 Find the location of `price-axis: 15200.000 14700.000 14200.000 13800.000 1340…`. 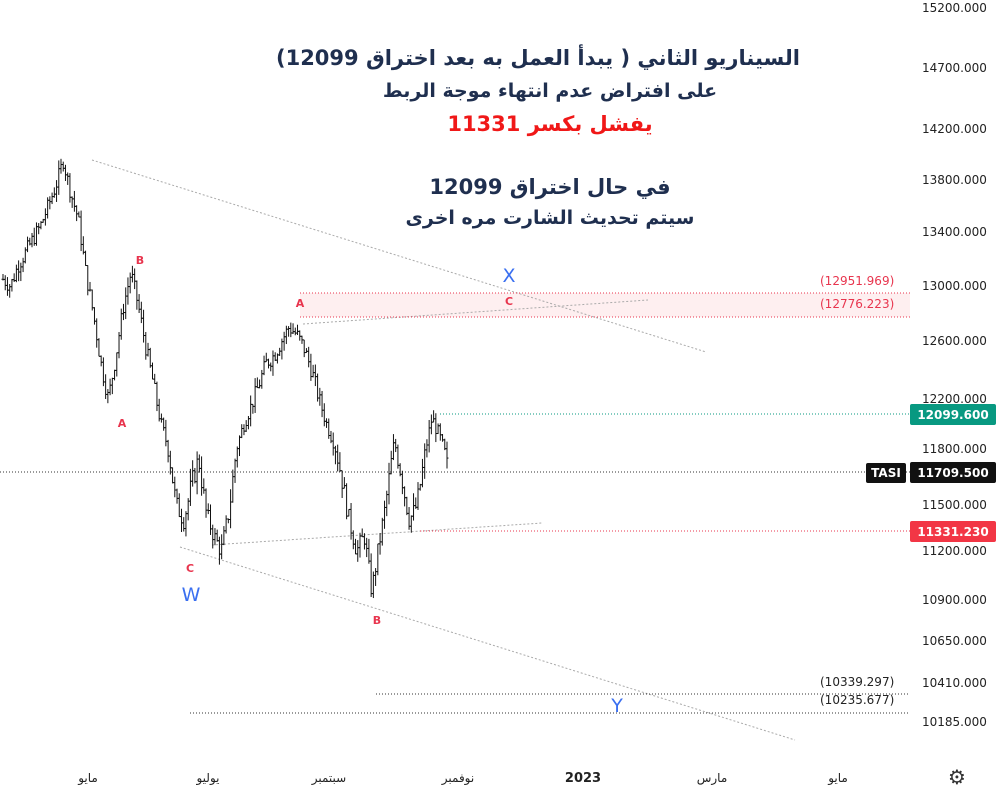

price-axis: 15200.000 14700.000 14200.000 13800.000 1340… is located at coordinates (954, 365).